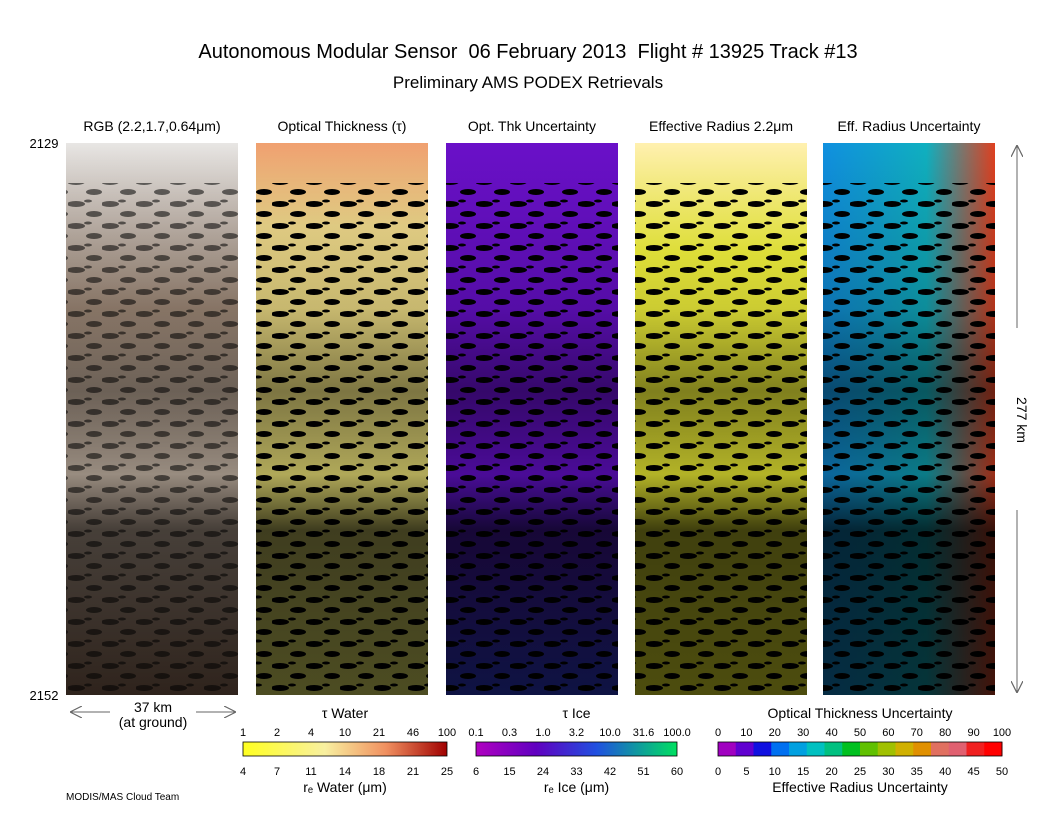 The image size is (1056, 816). What do you see at coordinates (122, 797) in the screenshot?
I see `footer: MODIS/MAS Cloud Team` at bounding box center [122, 797].